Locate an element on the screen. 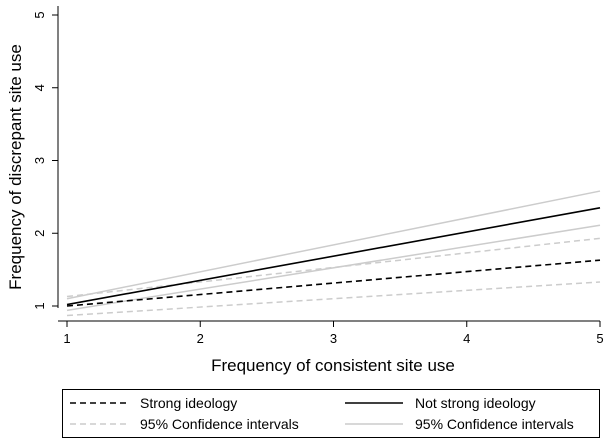  x-tick-label: 1 is located at coordinates (66, 338).